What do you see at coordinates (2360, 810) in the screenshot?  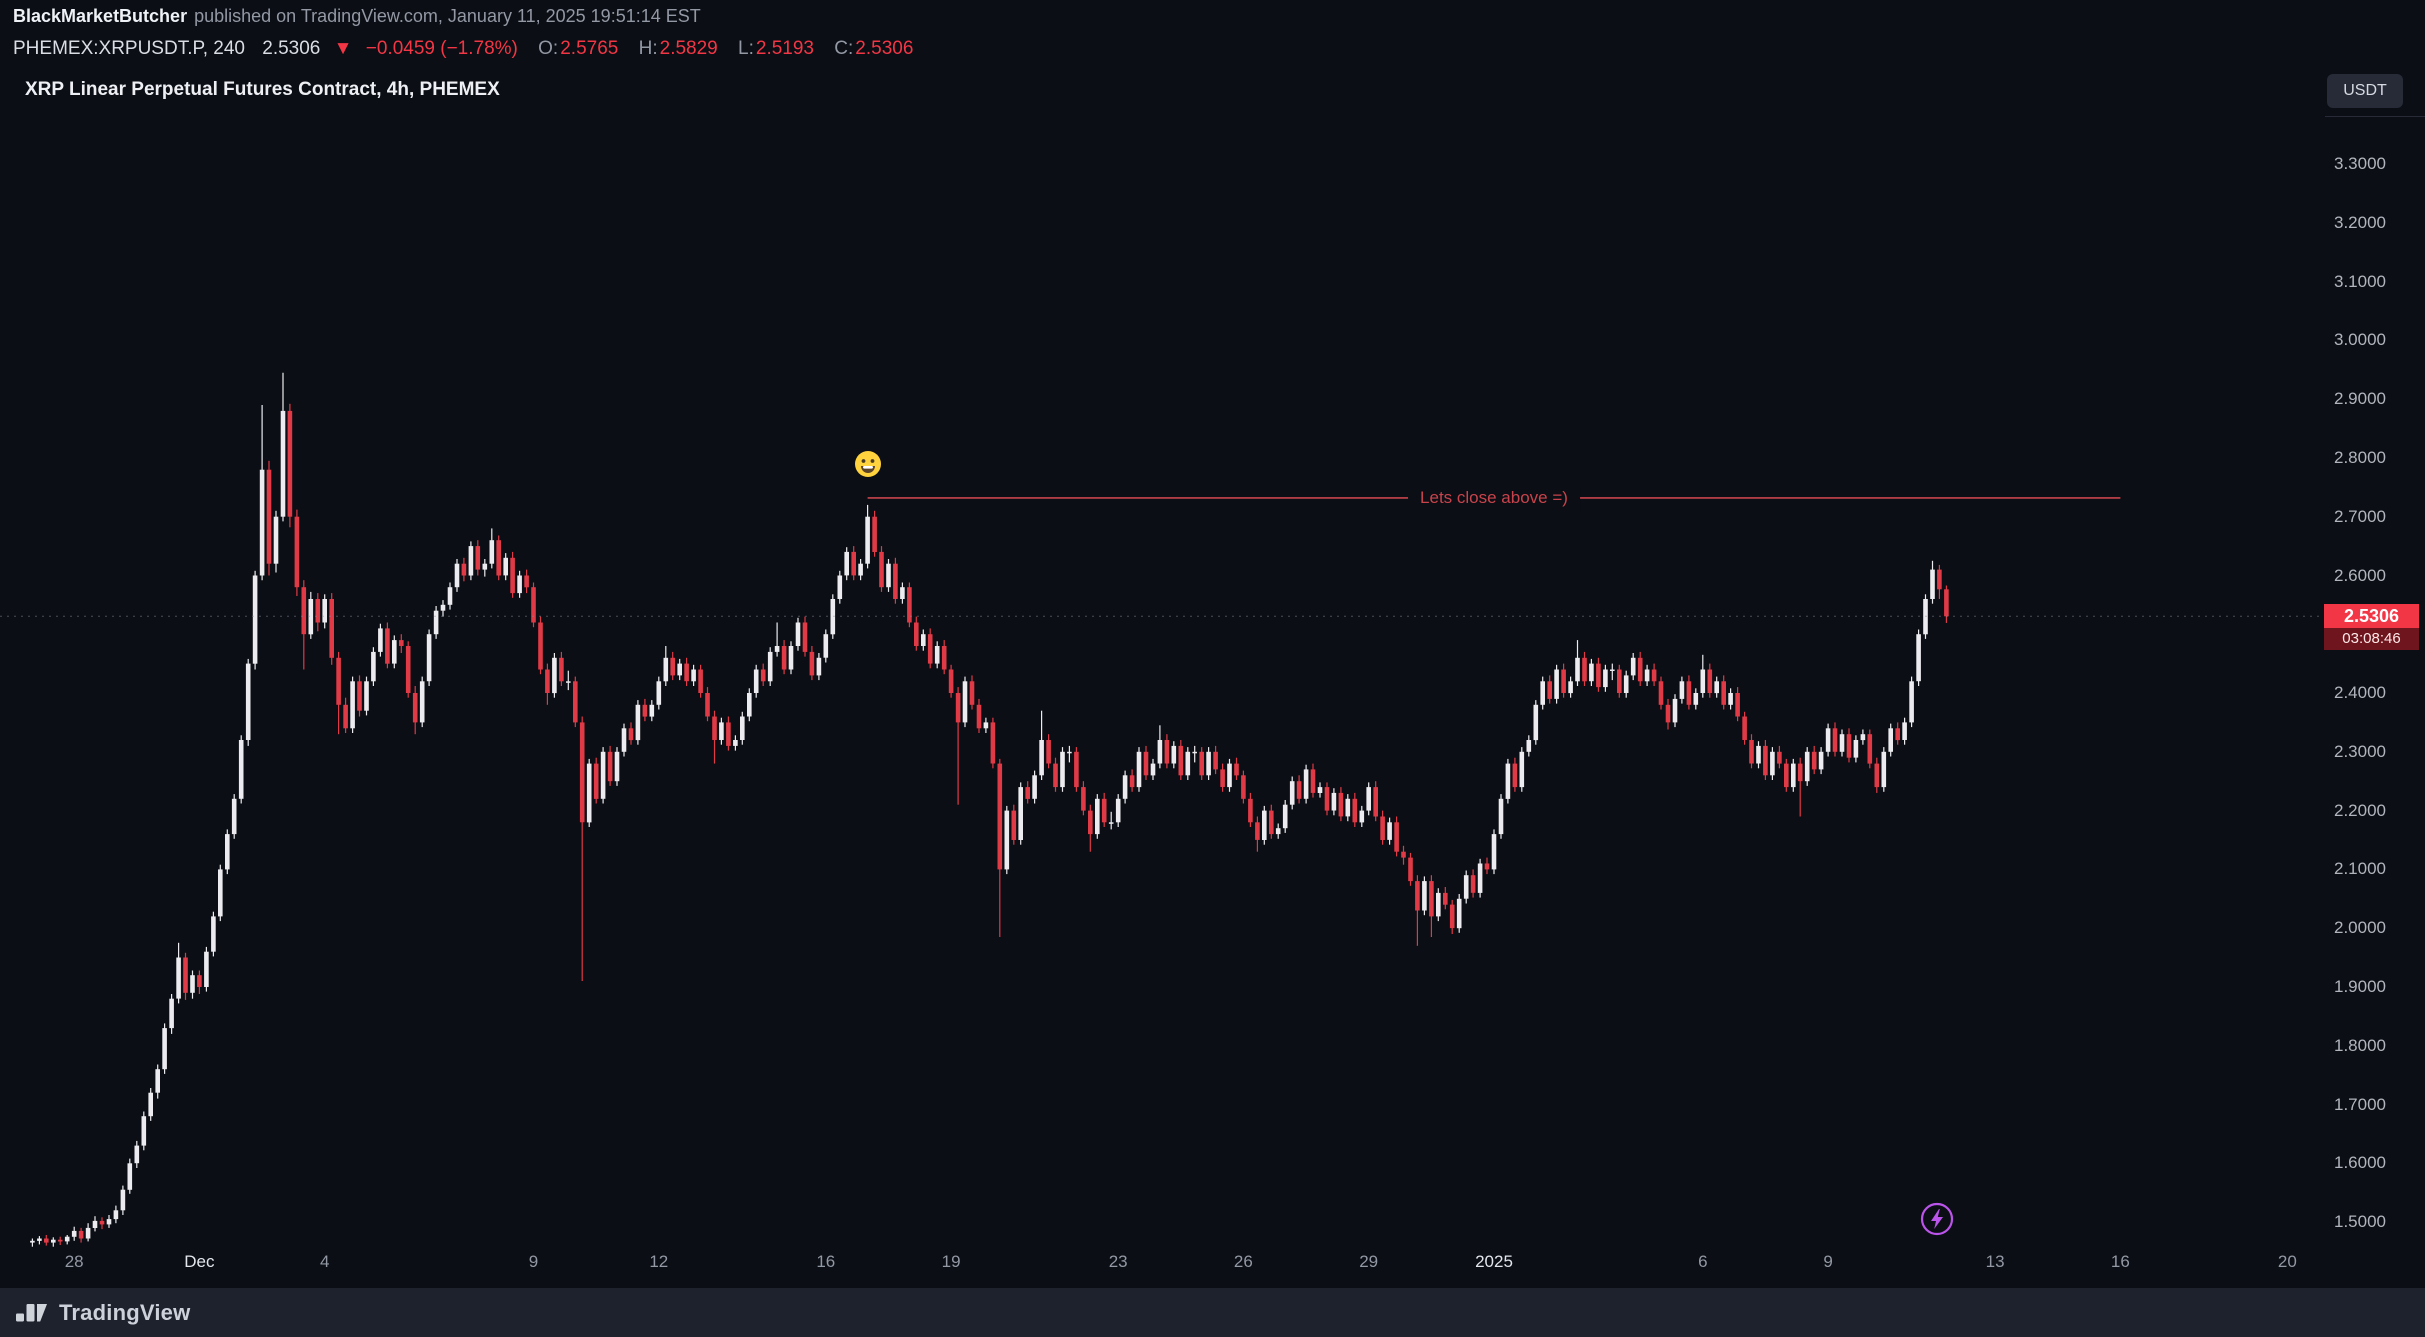 I see `price-tick-label: 2.2000` at bounding box center [2360, 810].